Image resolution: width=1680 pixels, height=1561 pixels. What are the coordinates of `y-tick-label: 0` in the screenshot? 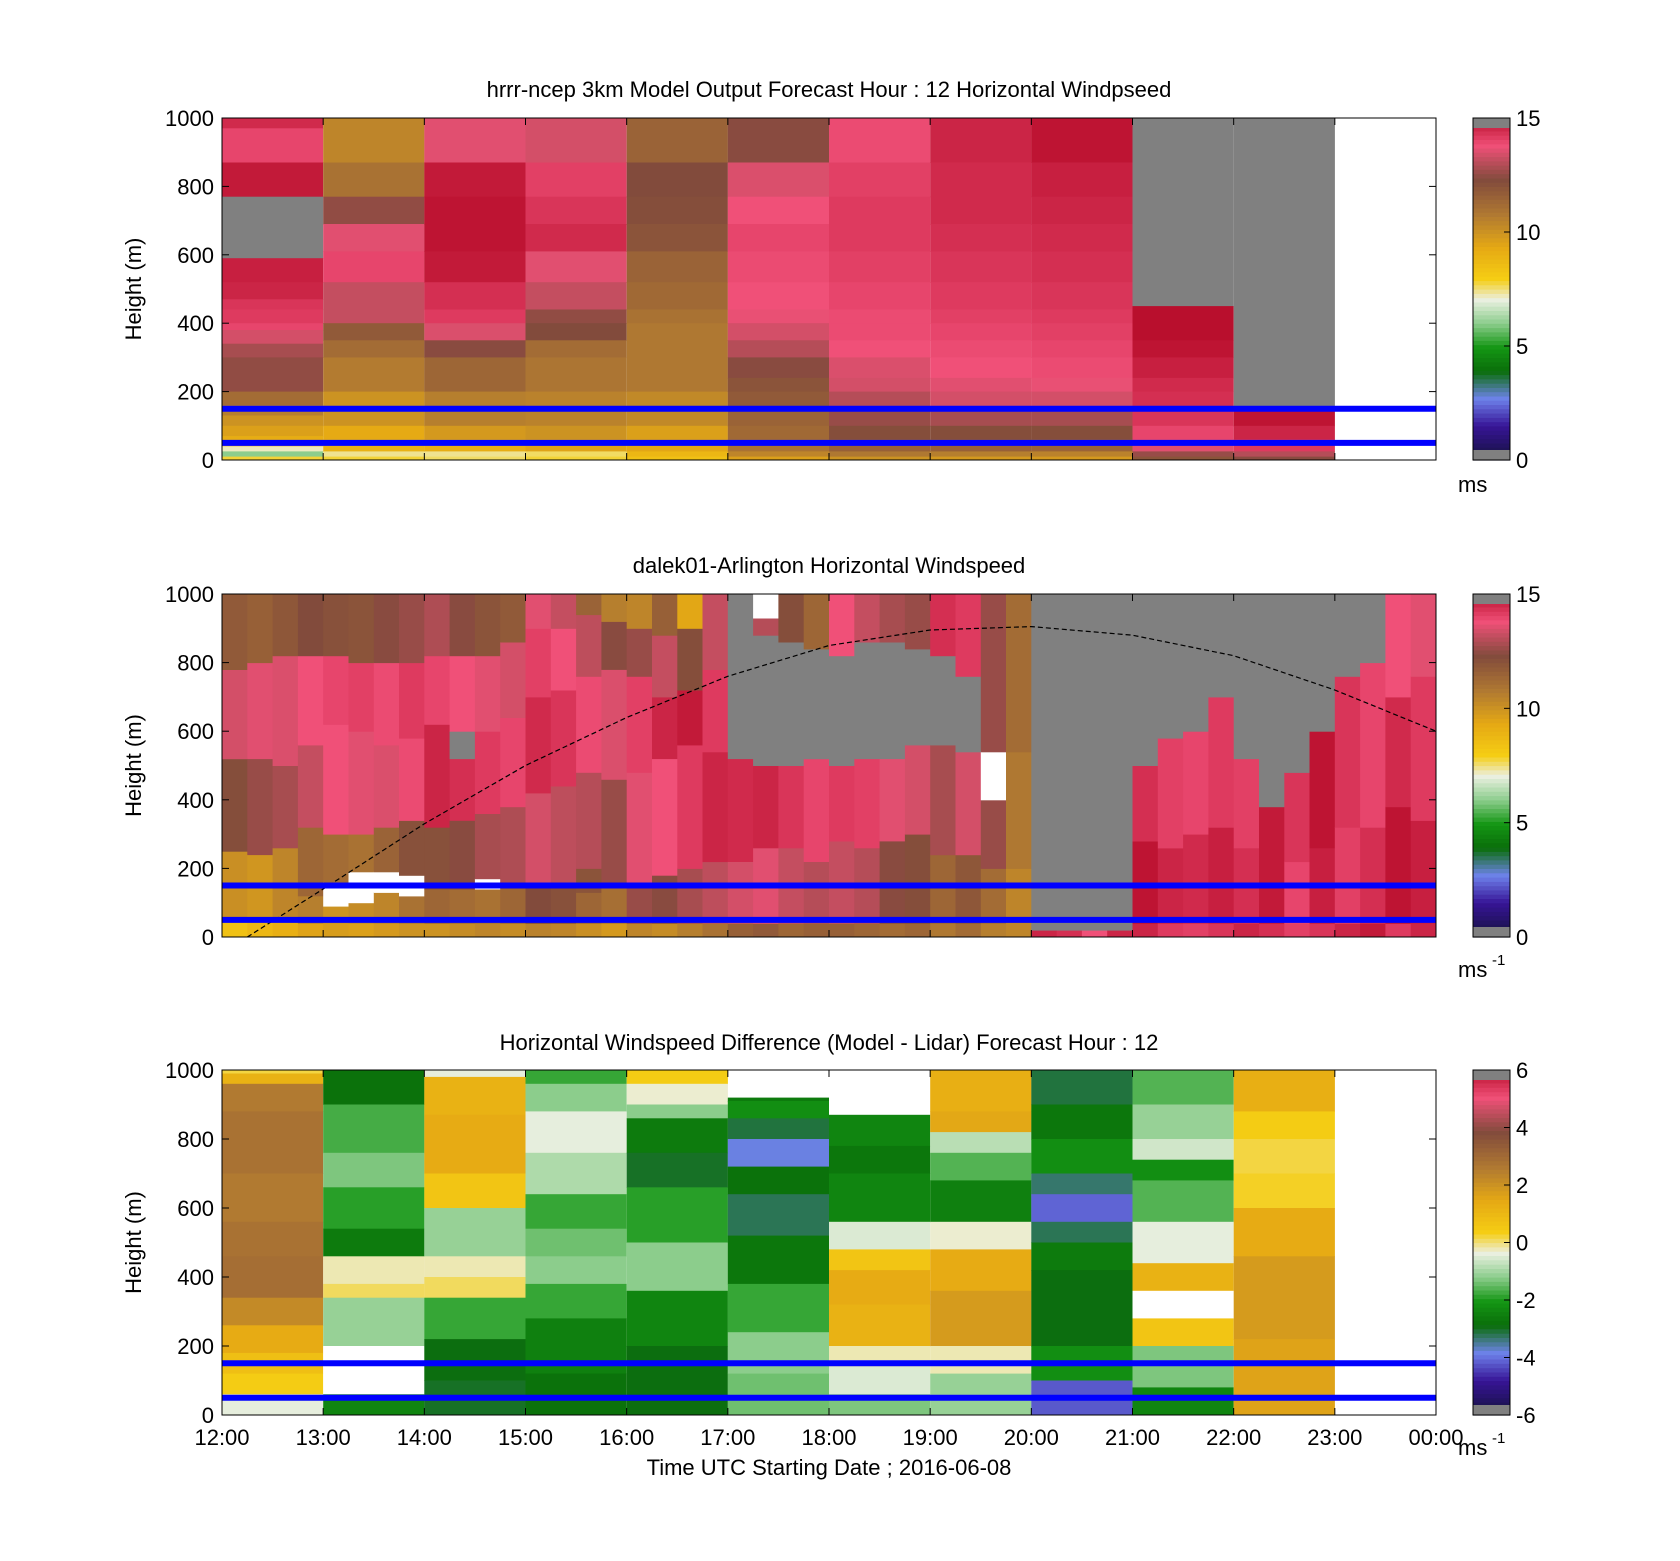 It's located at (208, 1415).